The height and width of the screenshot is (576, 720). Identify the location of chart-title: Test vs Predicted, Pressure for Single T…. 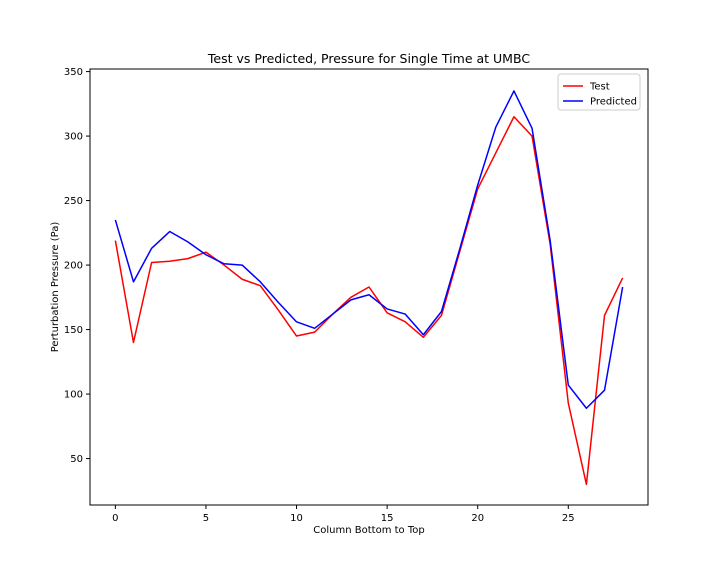
(368, 58).